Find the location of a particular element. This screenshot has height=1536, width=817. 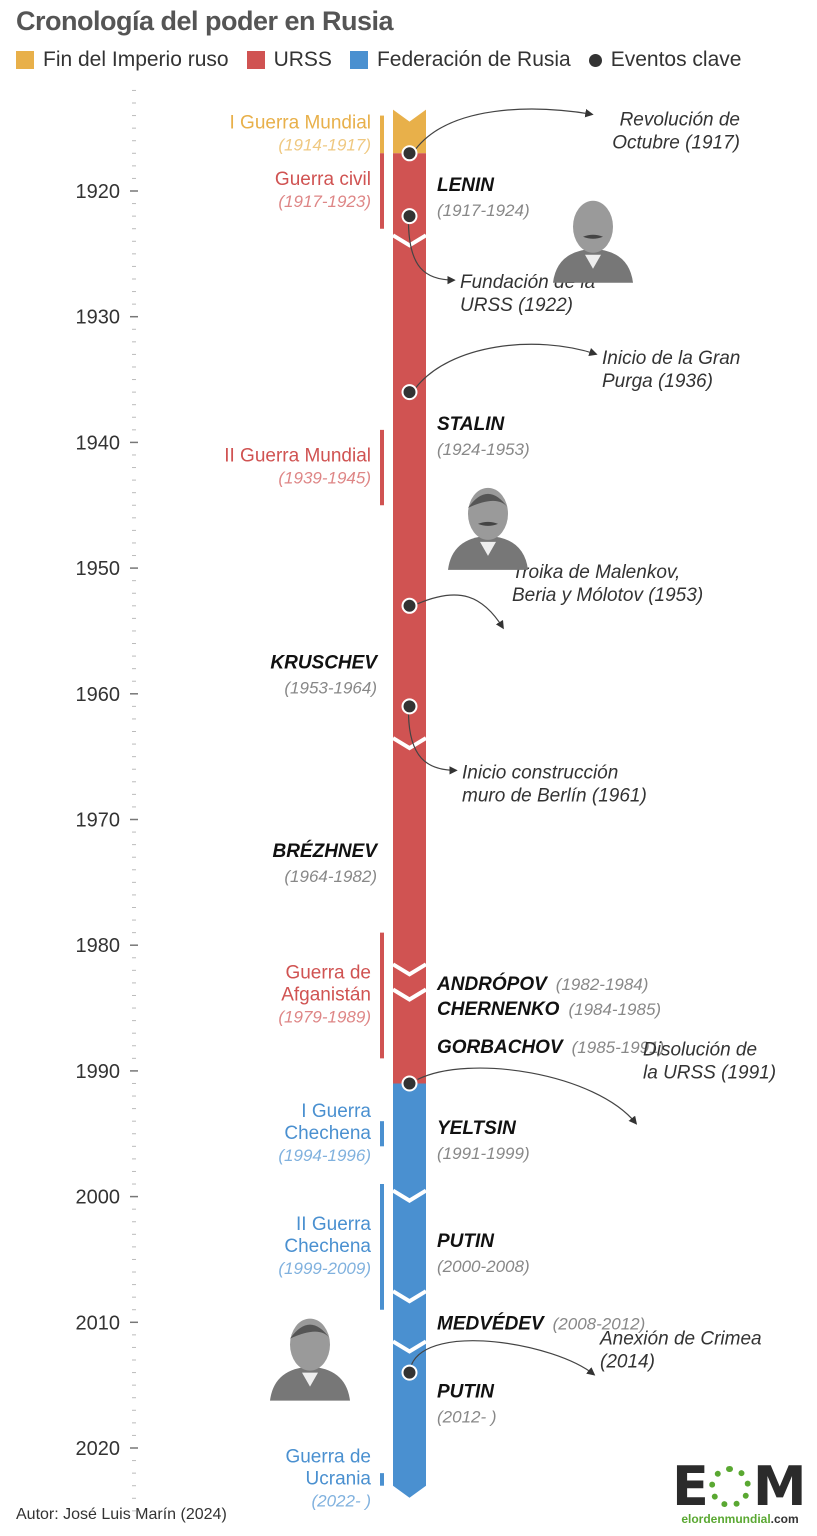

legend-item-federacion: Federación de Rusia is located at coordinates (460, 60).